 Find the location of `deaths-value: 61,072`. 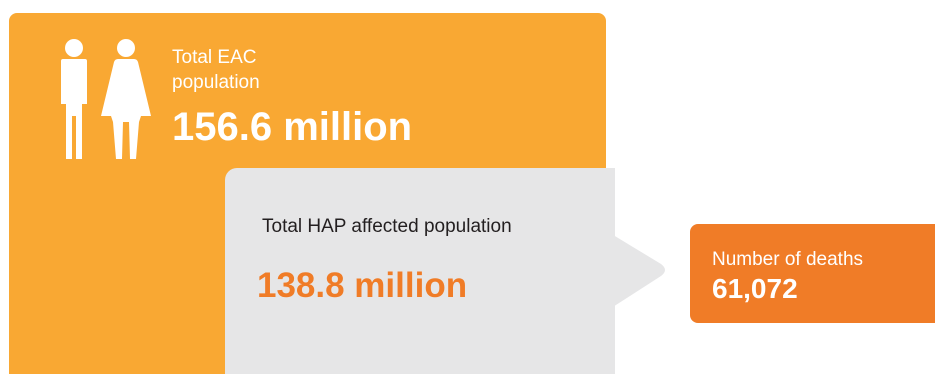

deaths-value: 61,072 is located at coordinates (755, 288).